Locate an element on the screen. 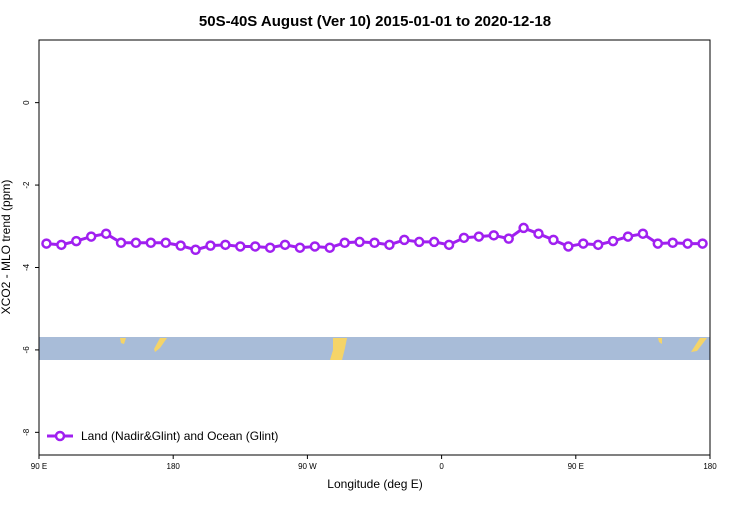 Image resolution: width=750 pixels, height=505 pixels. y-tick-label: 0 is located at coordinates (26, 102).